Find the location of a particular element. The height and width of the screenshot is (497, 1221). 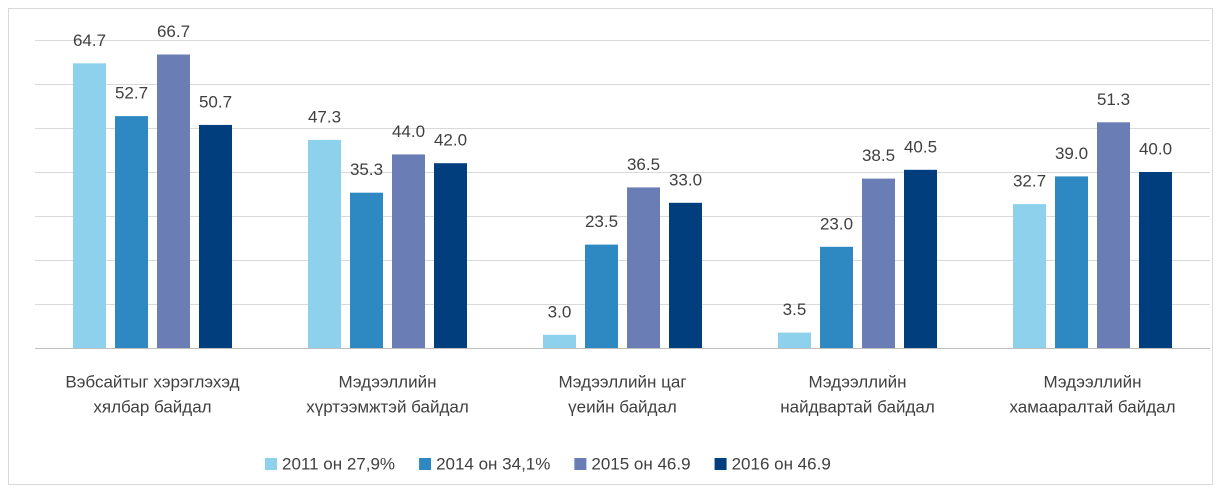

data-label: 33.0 is located at coordinates (685, 179).